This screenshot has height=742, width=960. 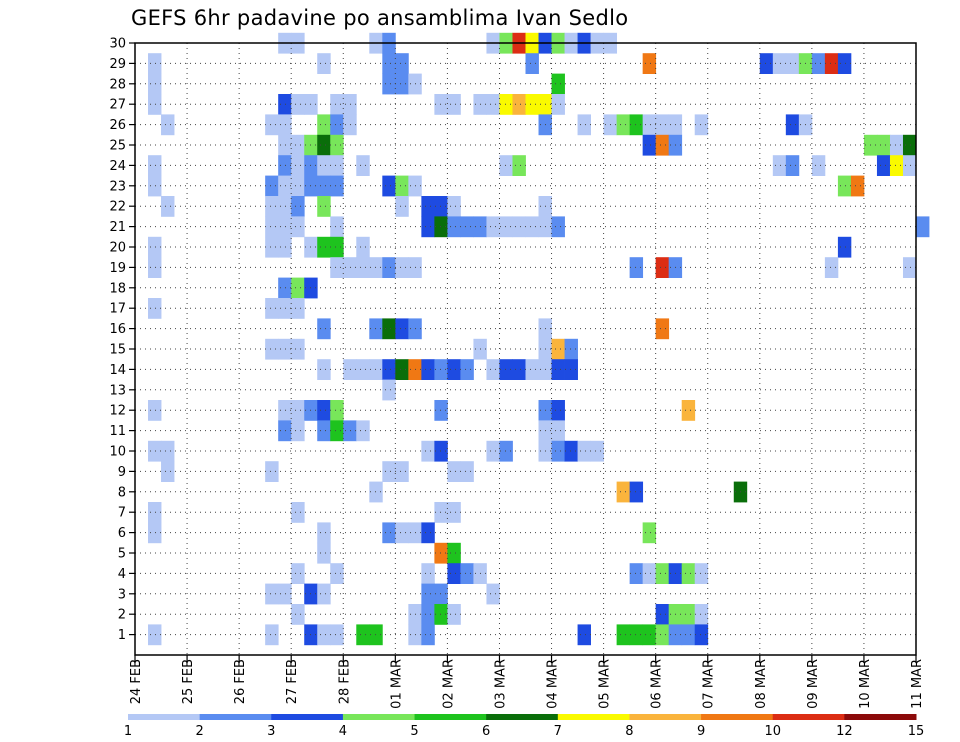 What do you see at coordinates (117, 268) in the screenshot?
I see `y-tick-label: 19` at bounding box center [117, 268].